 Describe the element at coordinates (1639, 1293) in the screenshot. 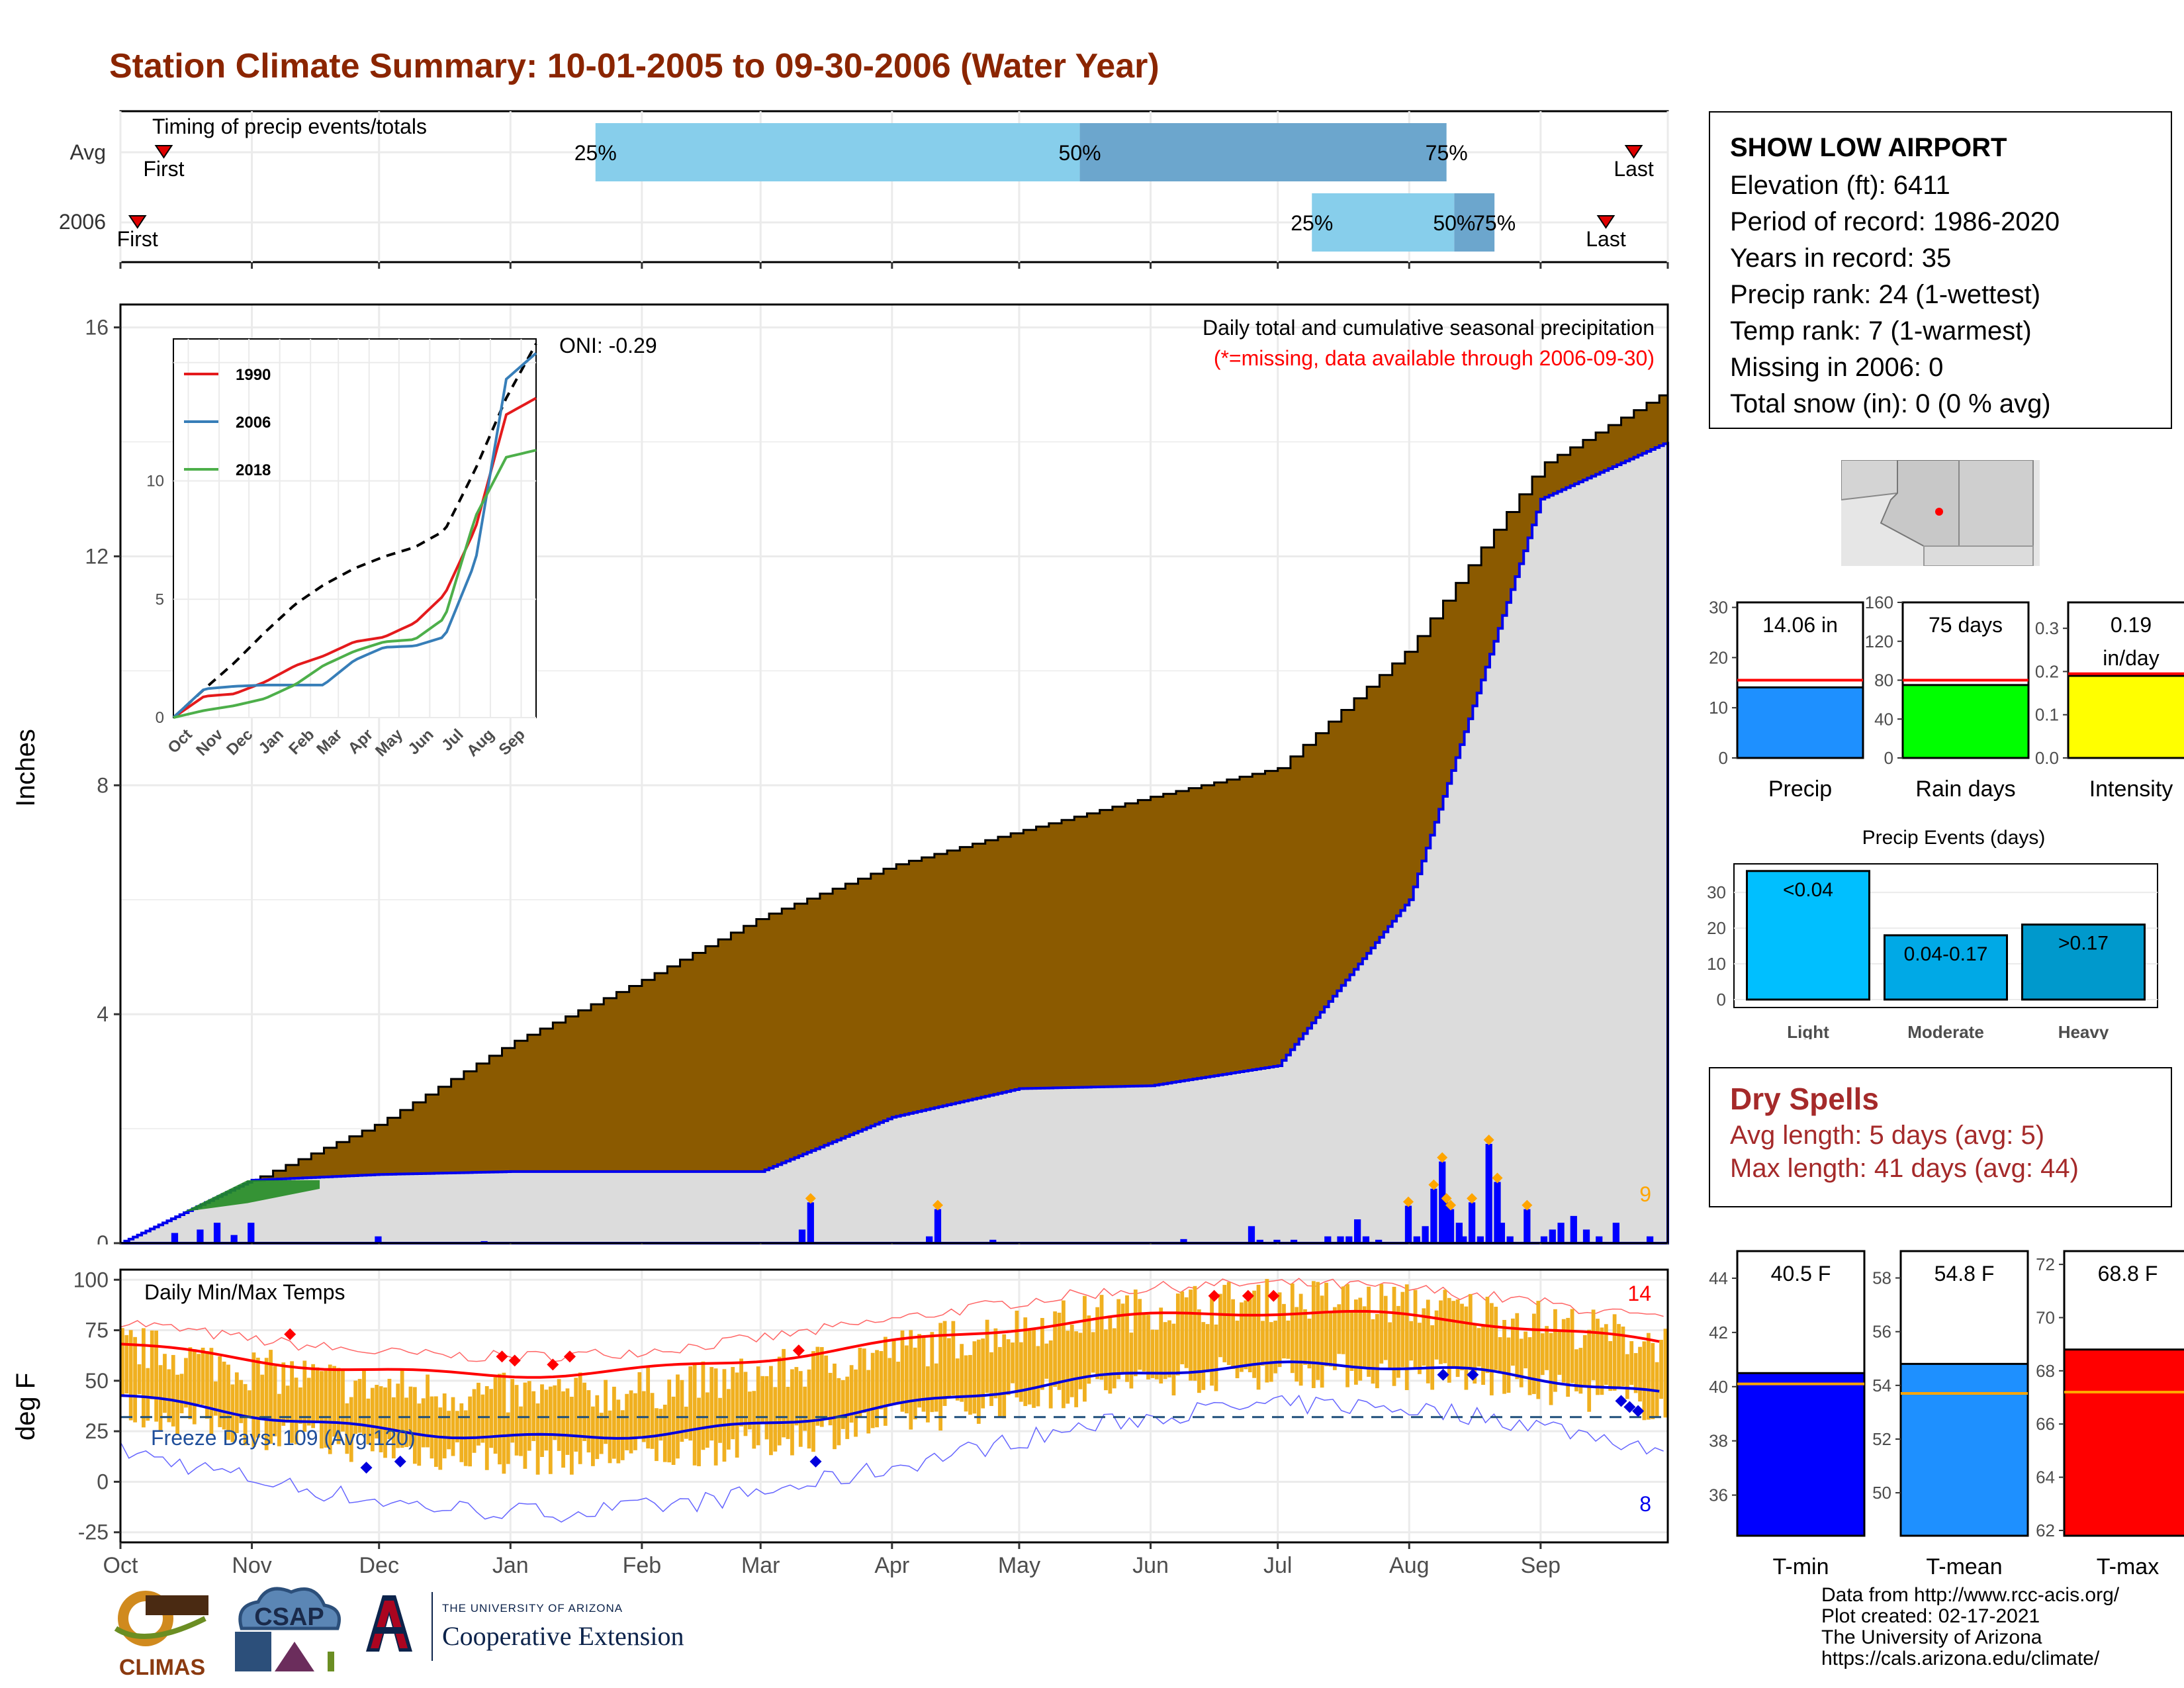

I see `hot-count: 14` at that location.